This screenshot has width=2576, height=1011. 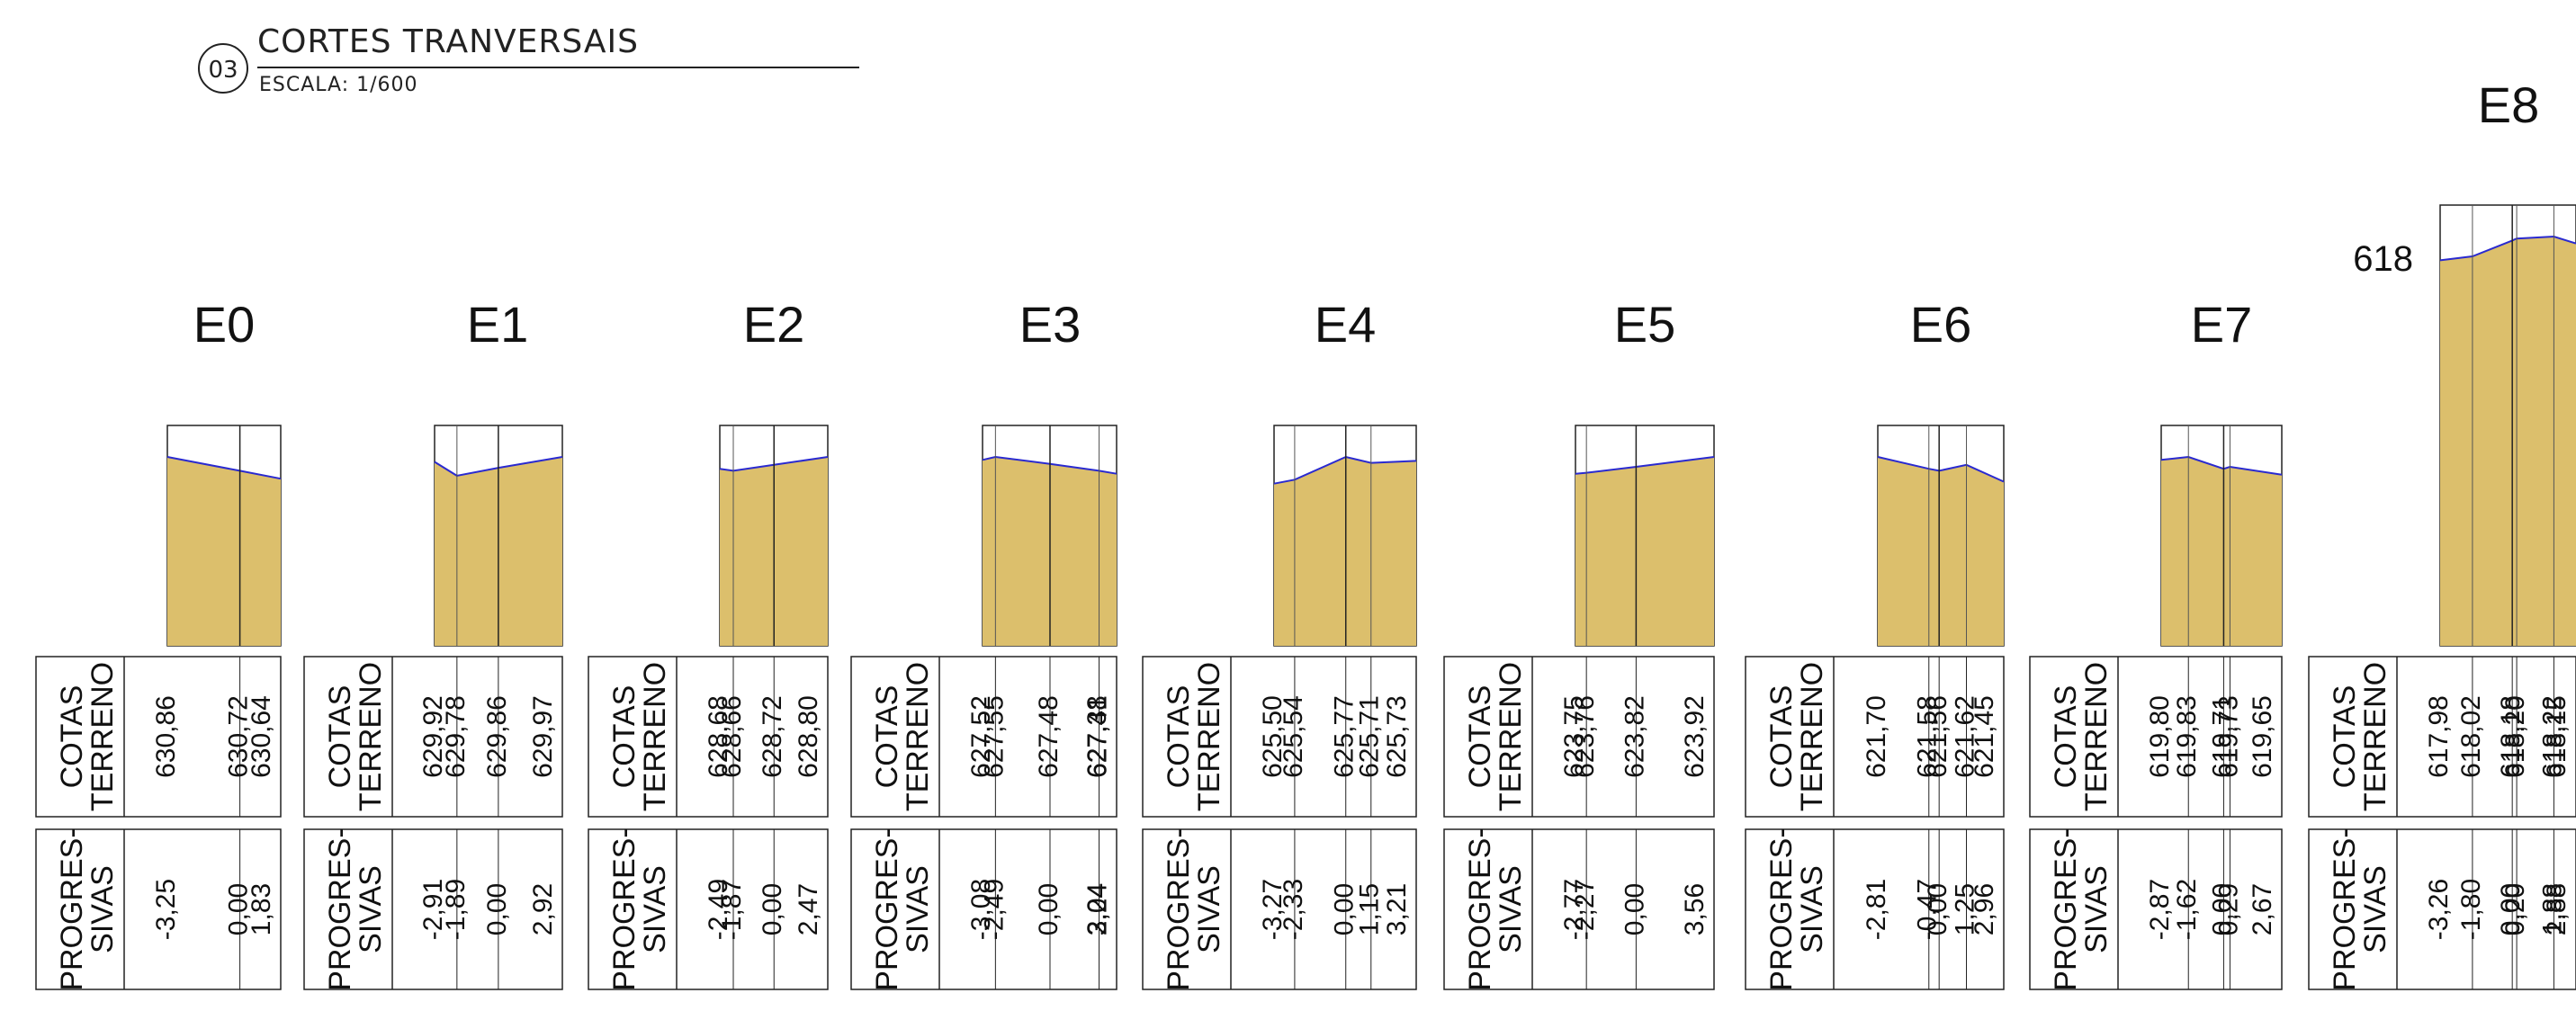 What do you see at coordinates (456, 736) in the screenshot?
I see `table-value: 629,78` at bounding box center [456, 736].